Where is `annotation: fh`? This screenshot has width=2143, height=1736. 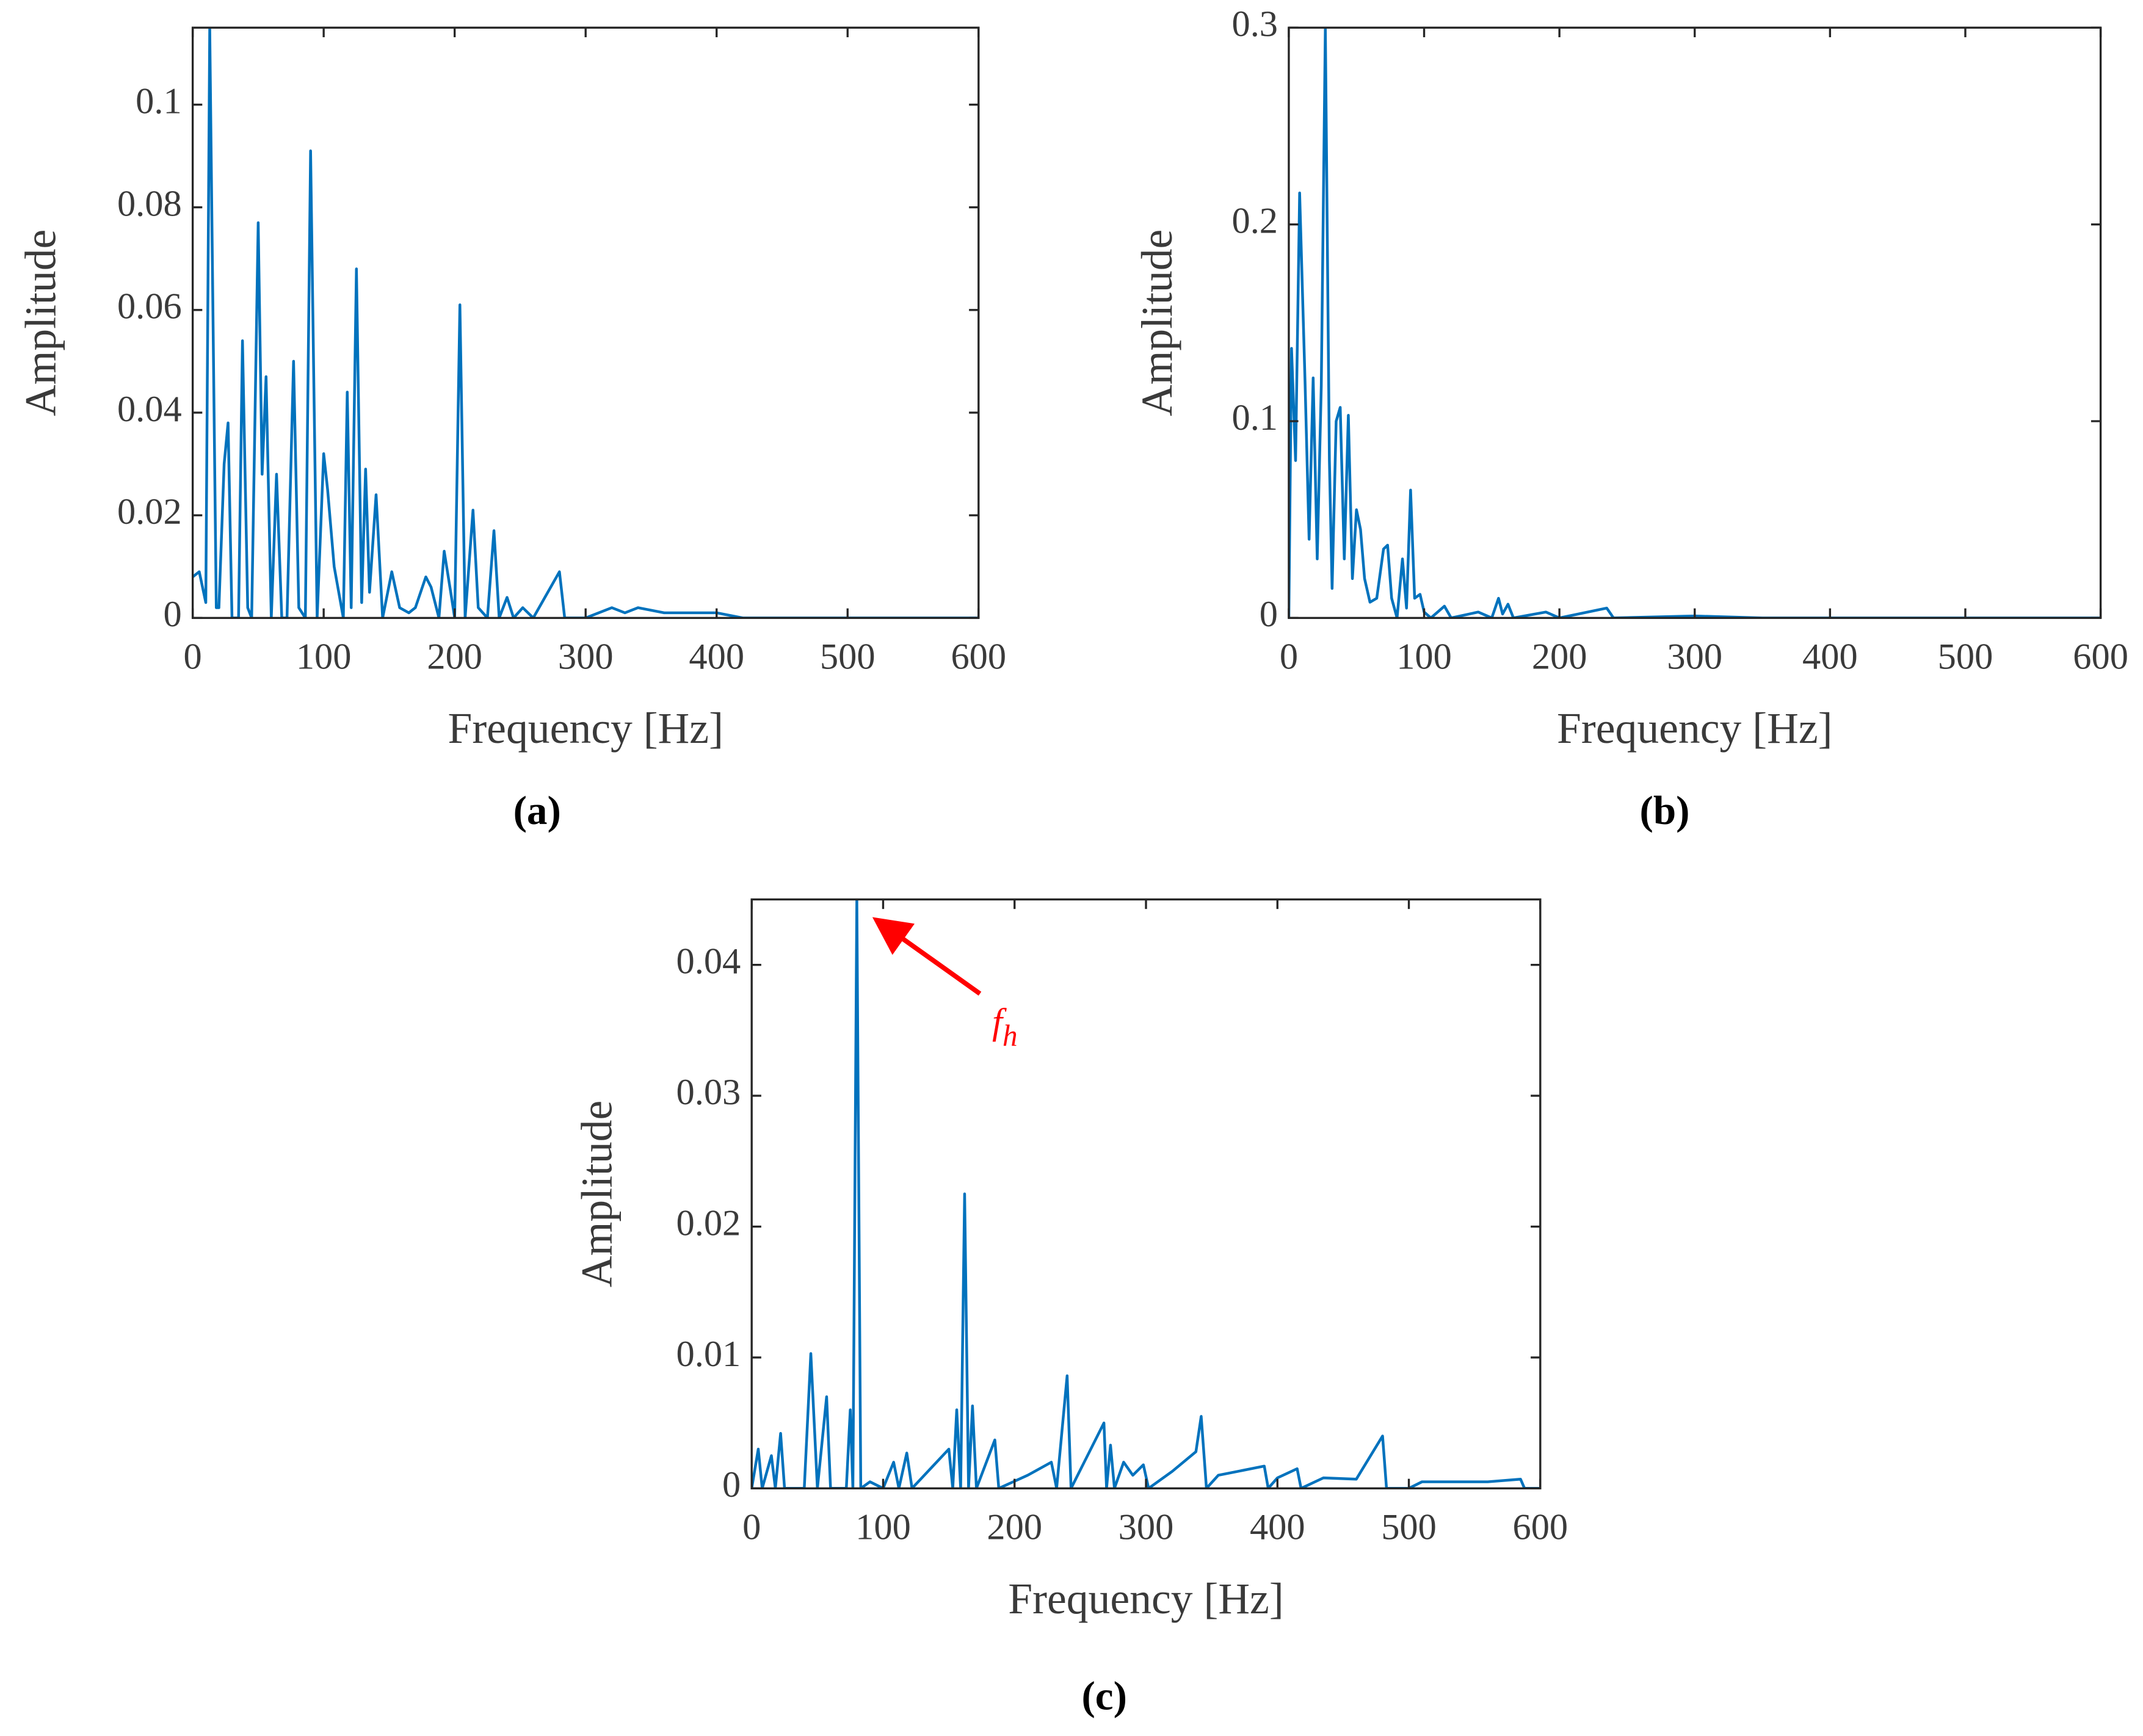
annotation: fh is located at coordinates (1004, 1027).